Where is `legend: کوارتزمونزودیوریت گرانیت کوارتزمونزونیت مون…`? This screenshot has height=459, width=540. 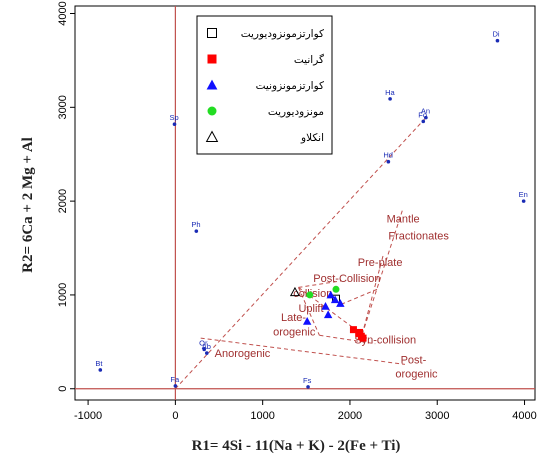 legend: کوارتزمونزودیوریت گرانیت کوارتزمونزونیت مون… is located at coordinates (264, 85).